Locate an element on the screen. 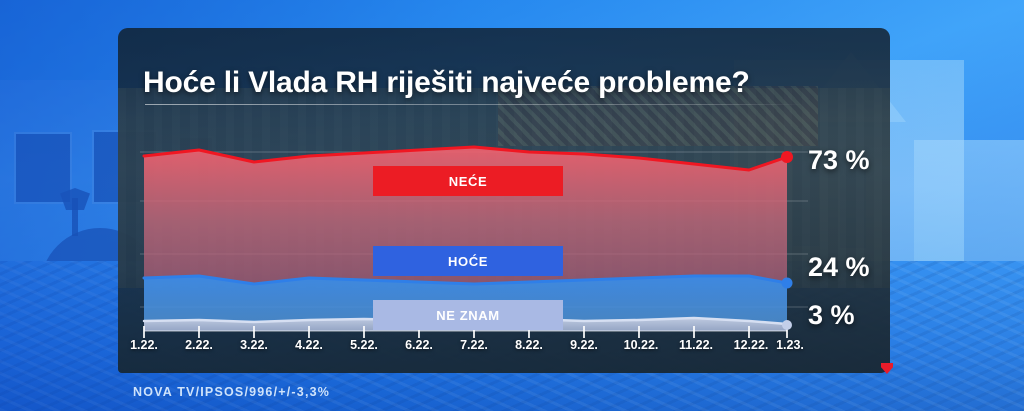 This screenshot has height=411, width=1024. x-tick-label: 8.22. is located at coordinates (529, 345).